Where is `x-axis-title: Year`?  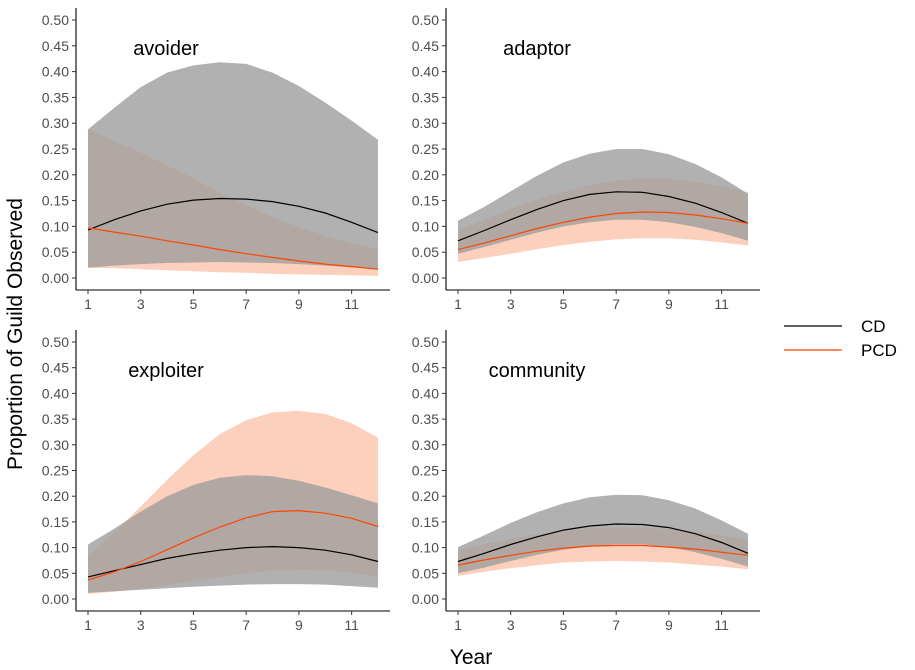 x-axis-title: Year is located at coordinates (471, 657).